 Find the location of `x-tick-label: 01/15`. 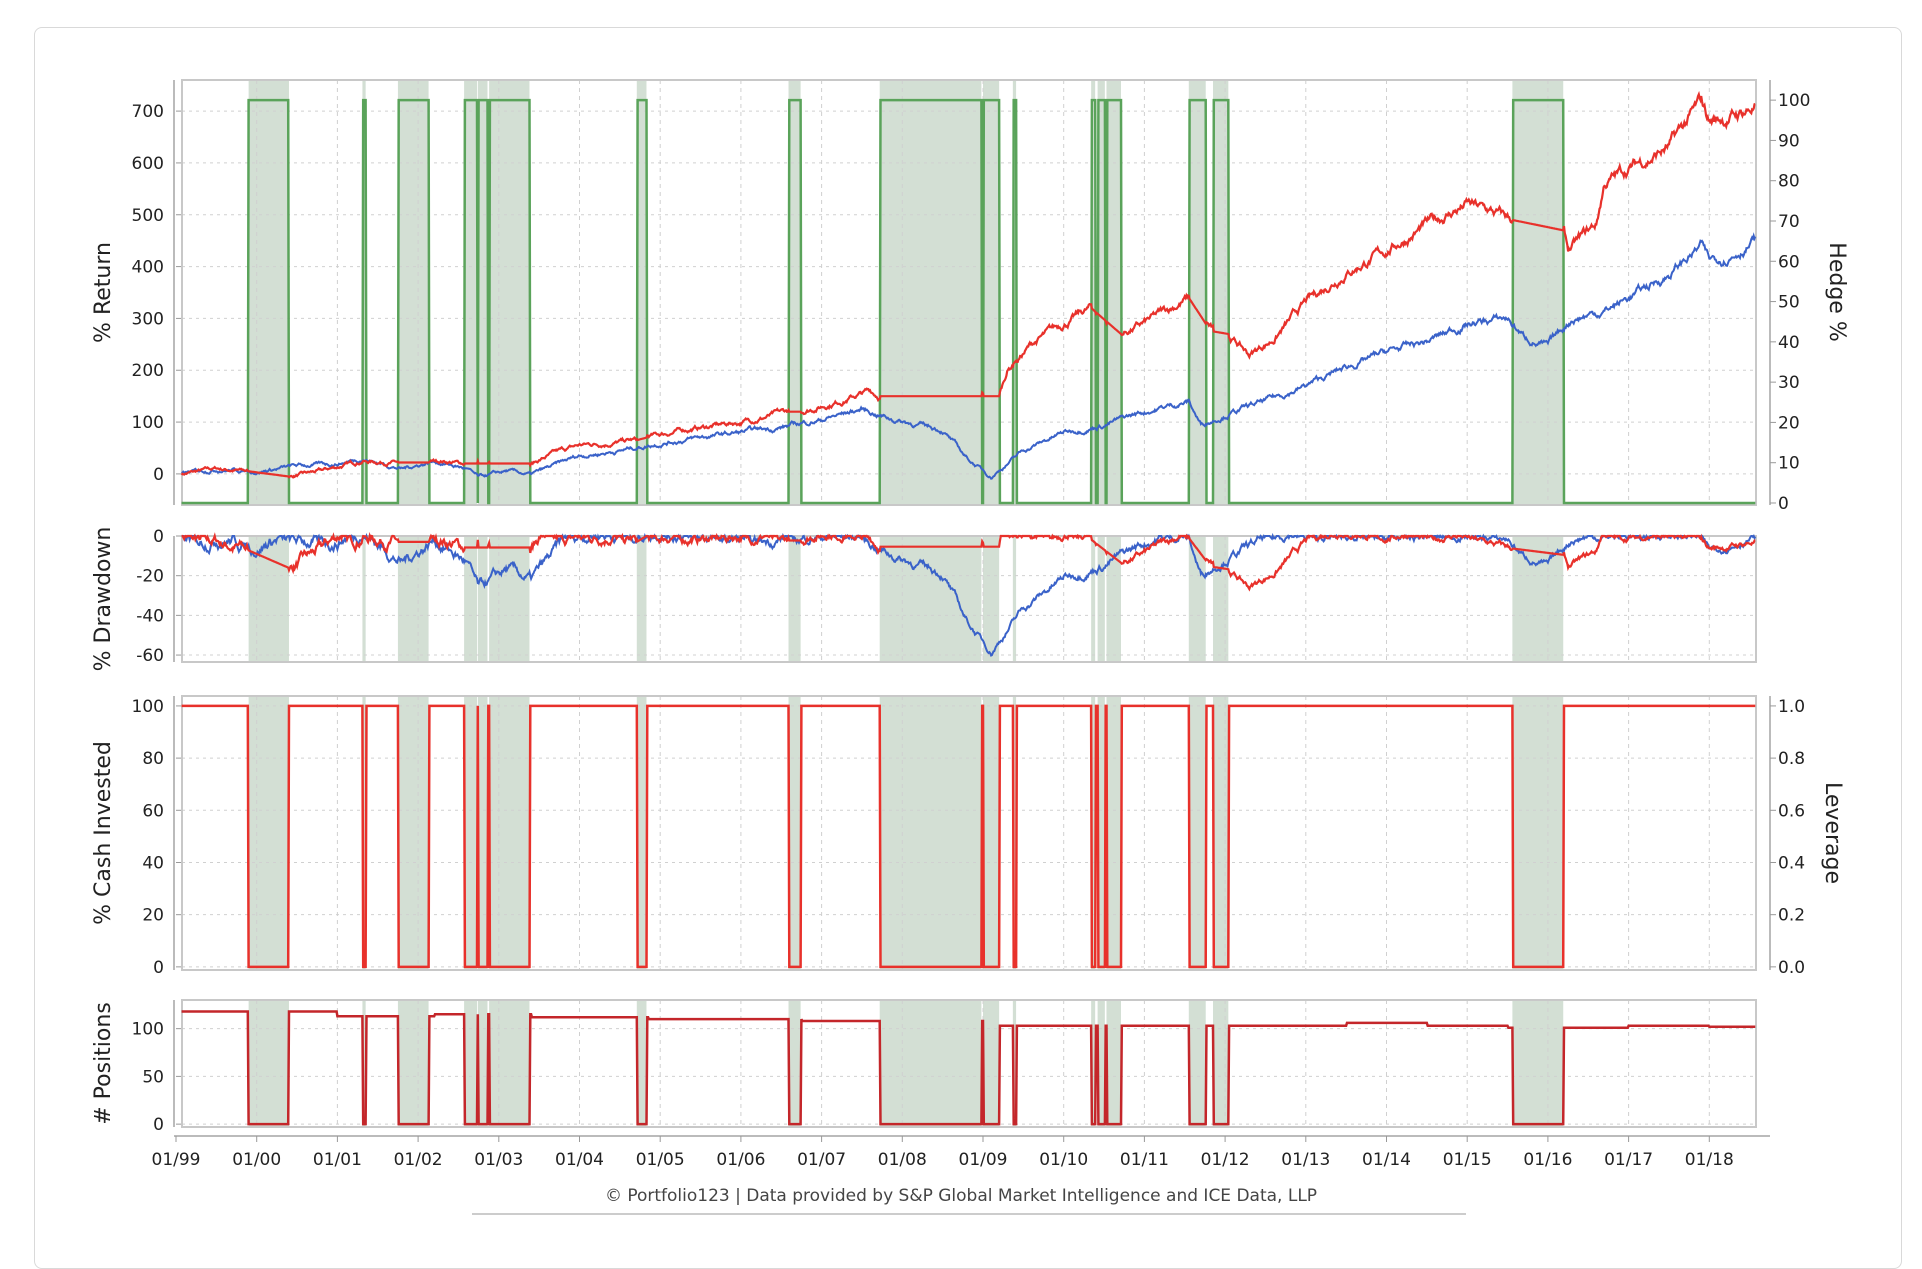

x-tick-label: 01/15 is located at coordinates (1467, 1160).